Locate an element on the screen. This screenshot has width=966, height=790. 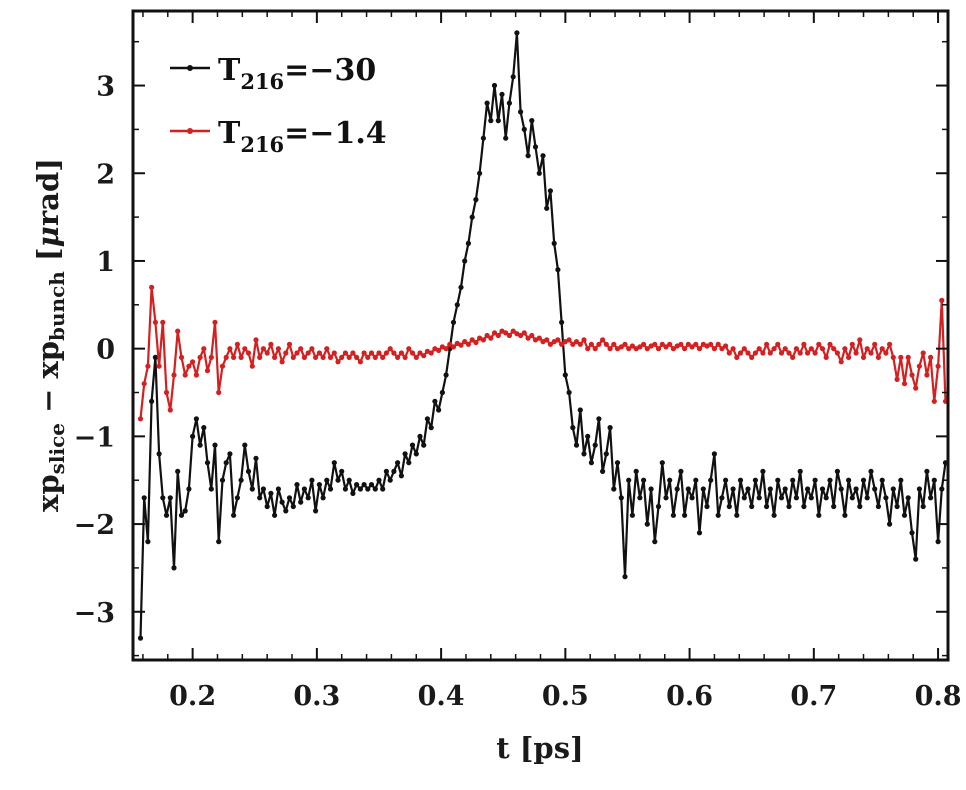
y-axis-title: xpslice − xpbunch [μrad] is located at coordinates (50, 335).